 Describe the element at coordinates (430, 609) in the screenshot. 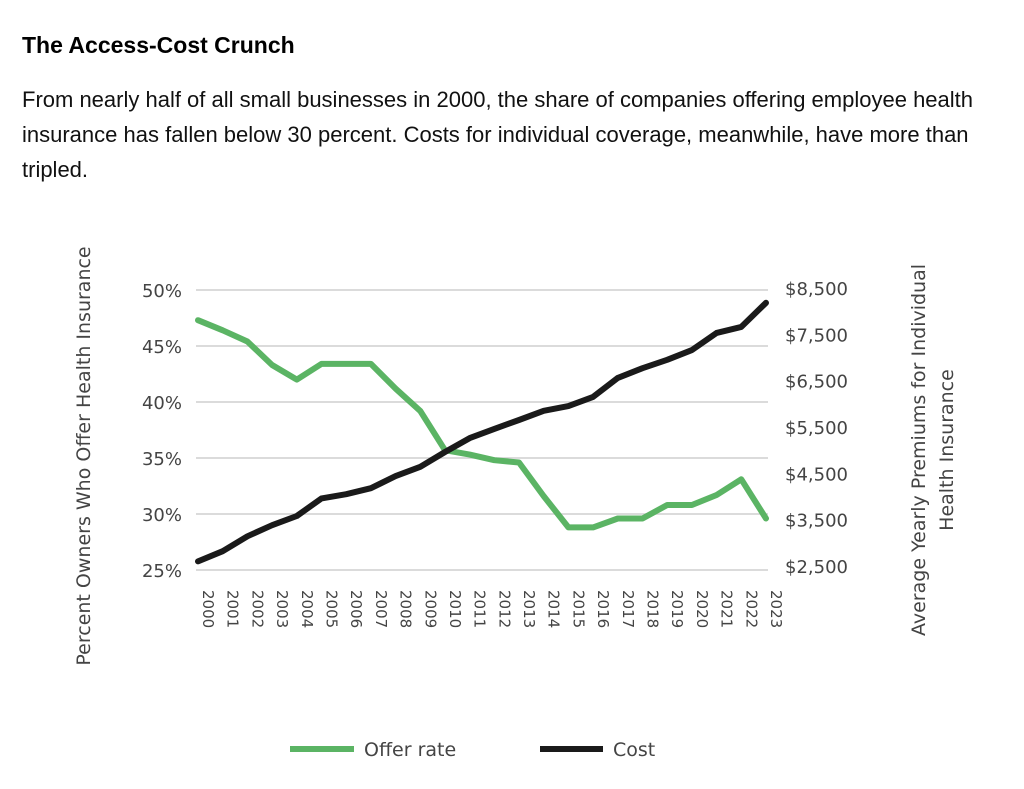

I see `x-tick-label: 2009` at that location.